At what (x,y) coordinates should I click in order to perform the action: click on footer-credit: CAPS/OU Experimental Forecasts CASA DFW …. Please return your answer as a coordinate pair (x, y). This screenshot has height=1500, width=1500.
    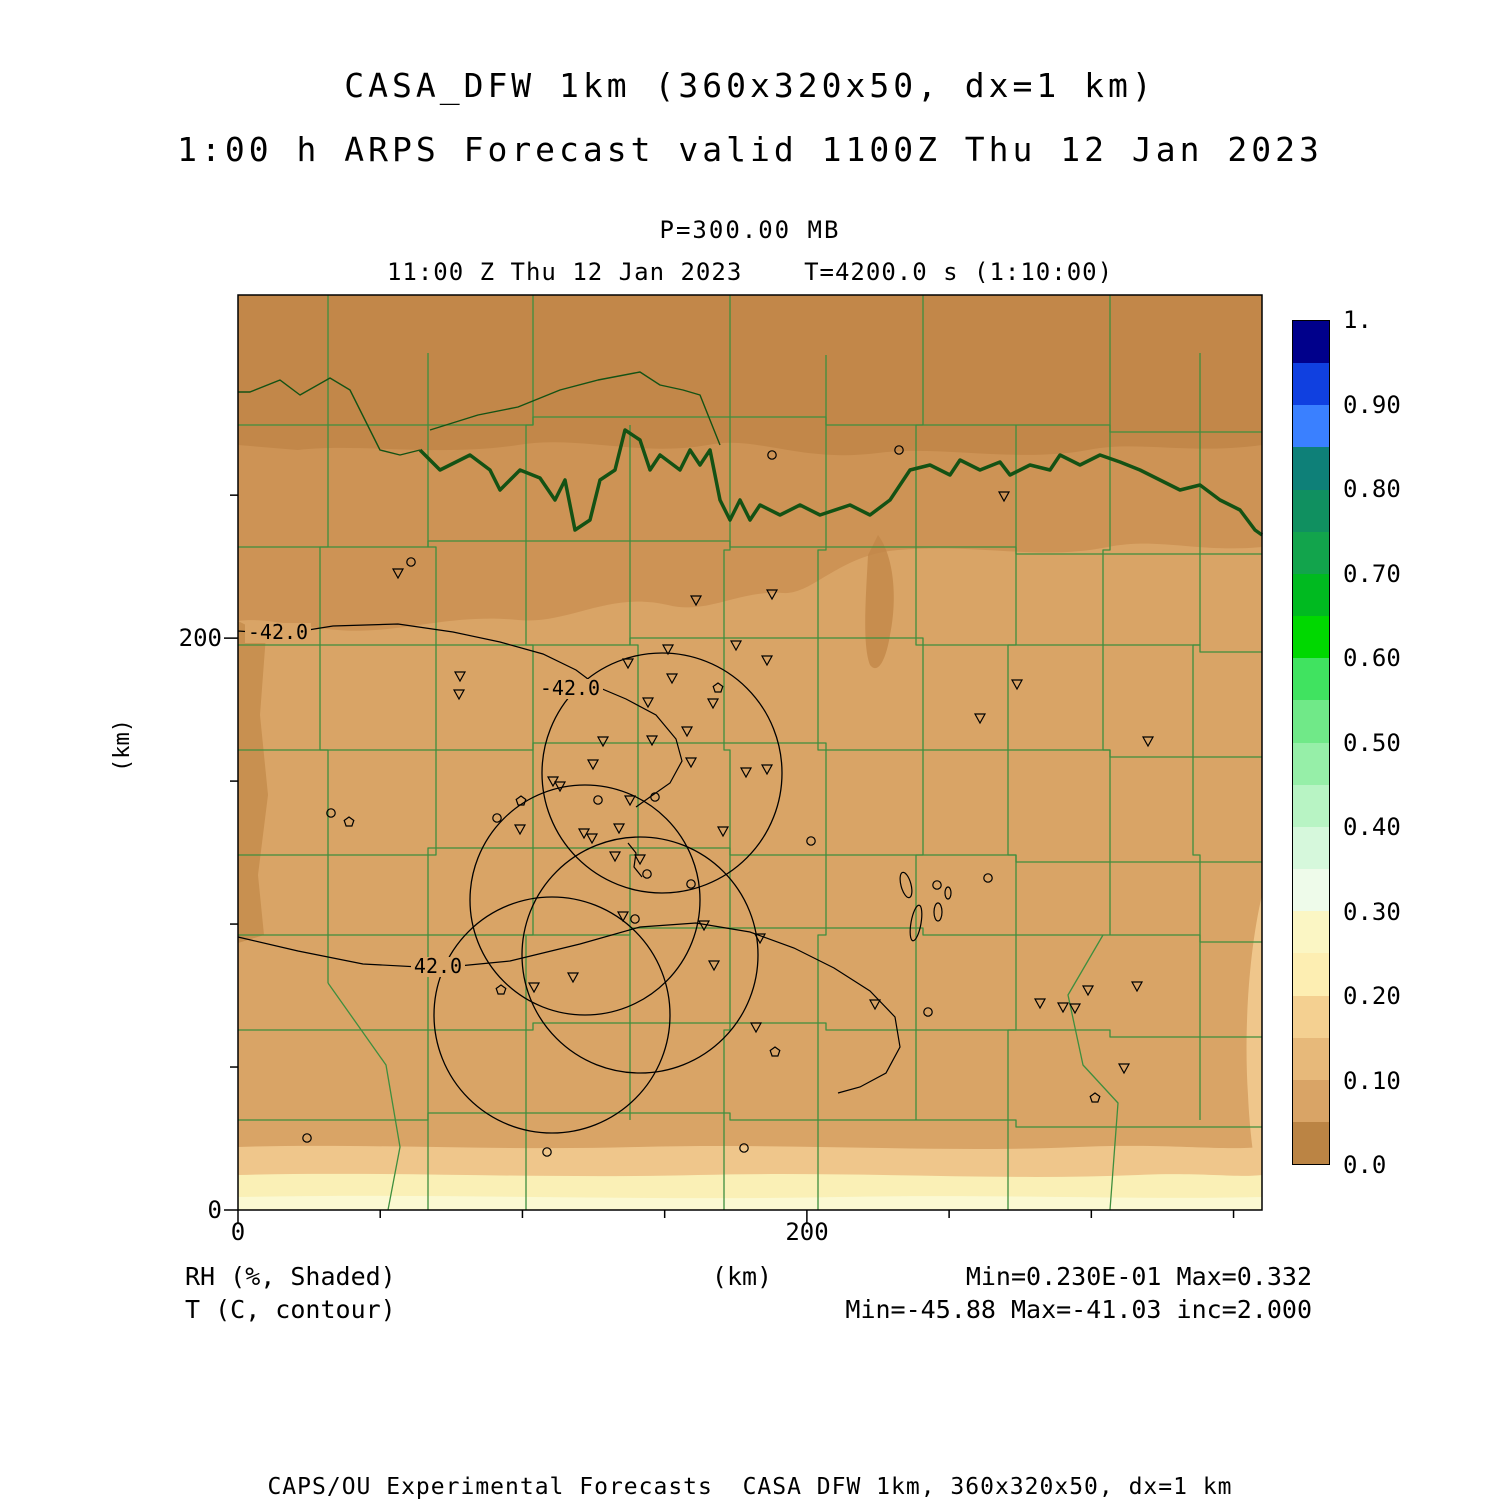
    Looking at the image, I should click on (750, 1487).